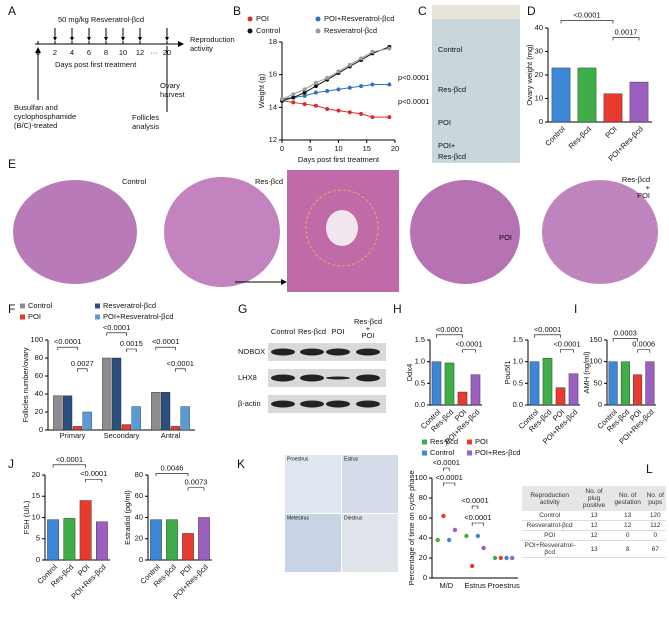 This screenshot has height=635, width=669. I want to click on y-tick-label: 16, so click(273, 74).